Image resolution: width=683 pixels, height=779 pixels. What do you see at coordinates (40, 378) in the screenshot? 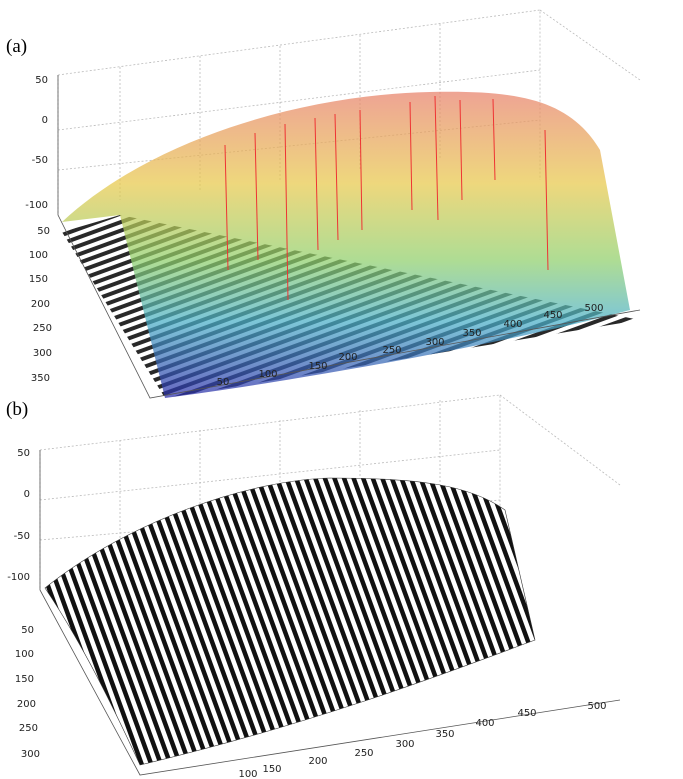
I see `y-tick-label: 350` at bounding box center [40, 378].